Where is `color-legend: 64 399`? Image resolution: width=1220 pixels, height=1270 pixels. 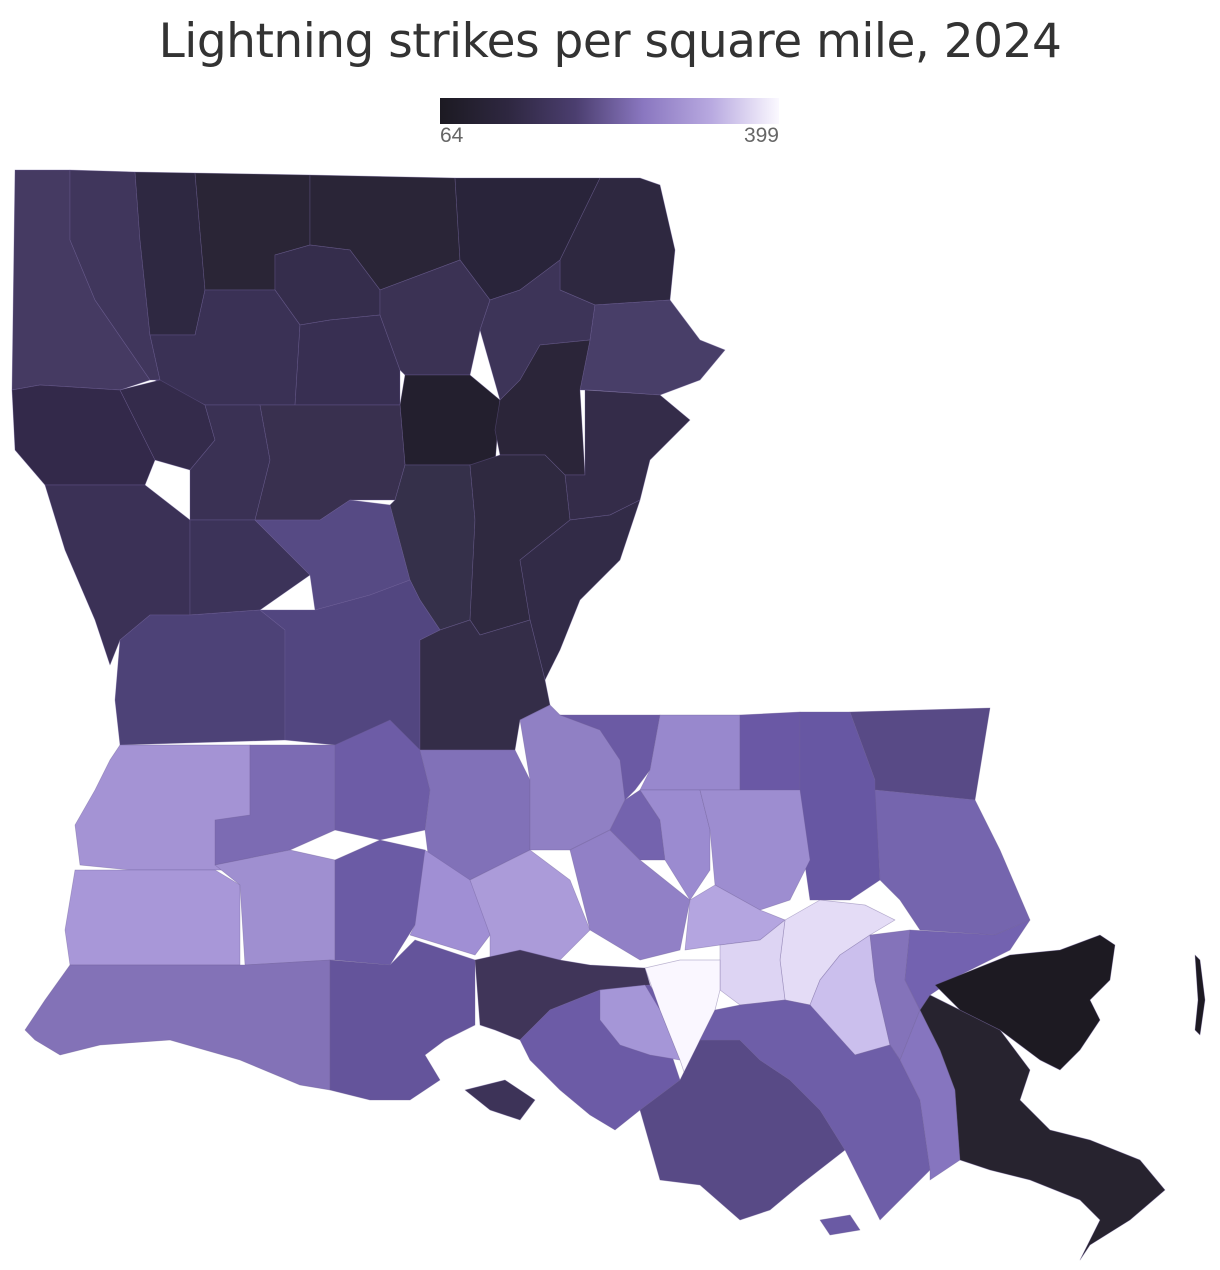 color-legend: 64 399 is located at coordinates (609, 122).